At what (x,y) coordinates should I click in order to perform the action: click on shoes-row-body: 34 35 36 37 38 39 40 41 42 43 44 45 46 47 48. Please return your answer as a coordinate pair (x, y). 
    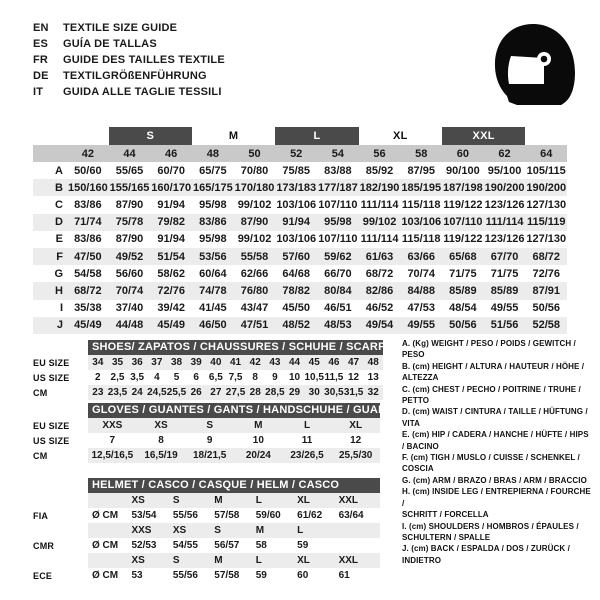
    Looking at the image, I should click on (235, 362).